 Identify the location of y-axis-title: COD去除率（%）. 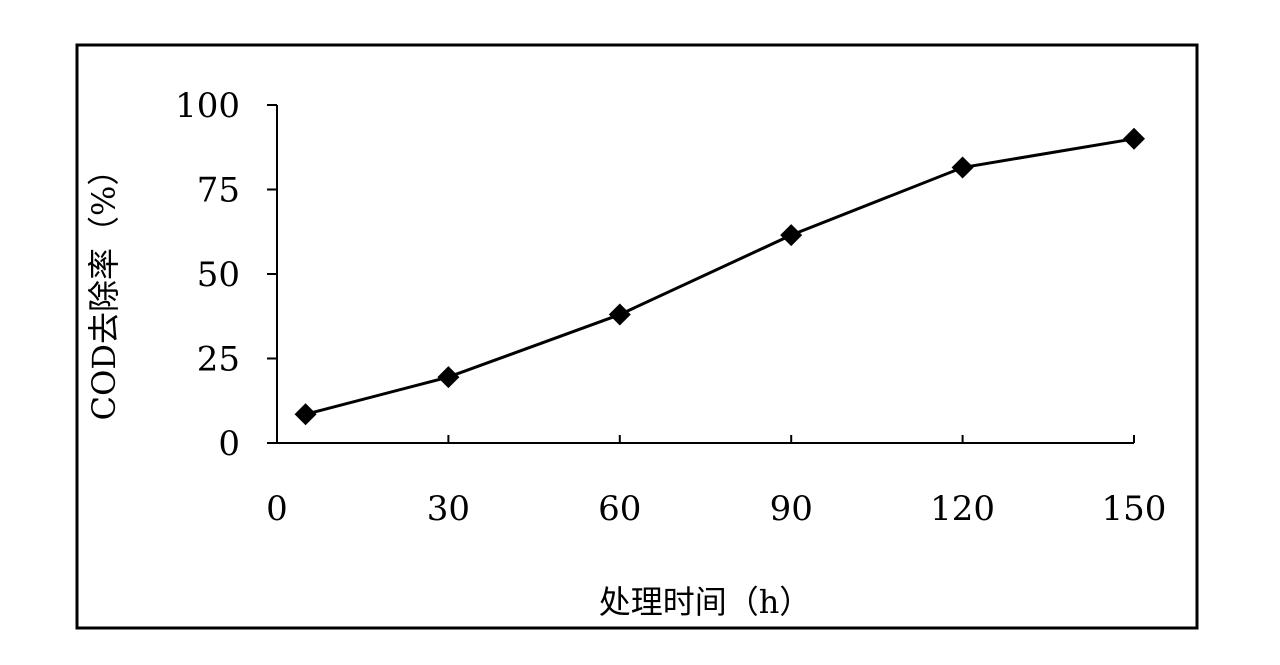
(104, 287).